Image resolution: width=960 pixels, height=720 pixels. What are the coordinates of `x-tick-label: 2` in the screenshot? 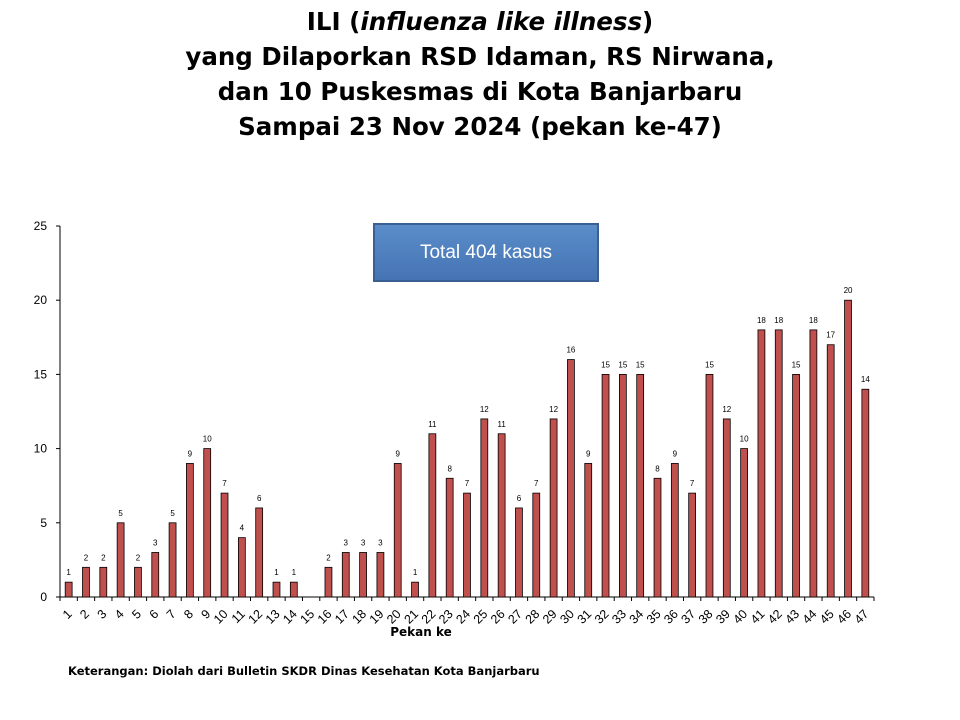 It's located at (84, 614).